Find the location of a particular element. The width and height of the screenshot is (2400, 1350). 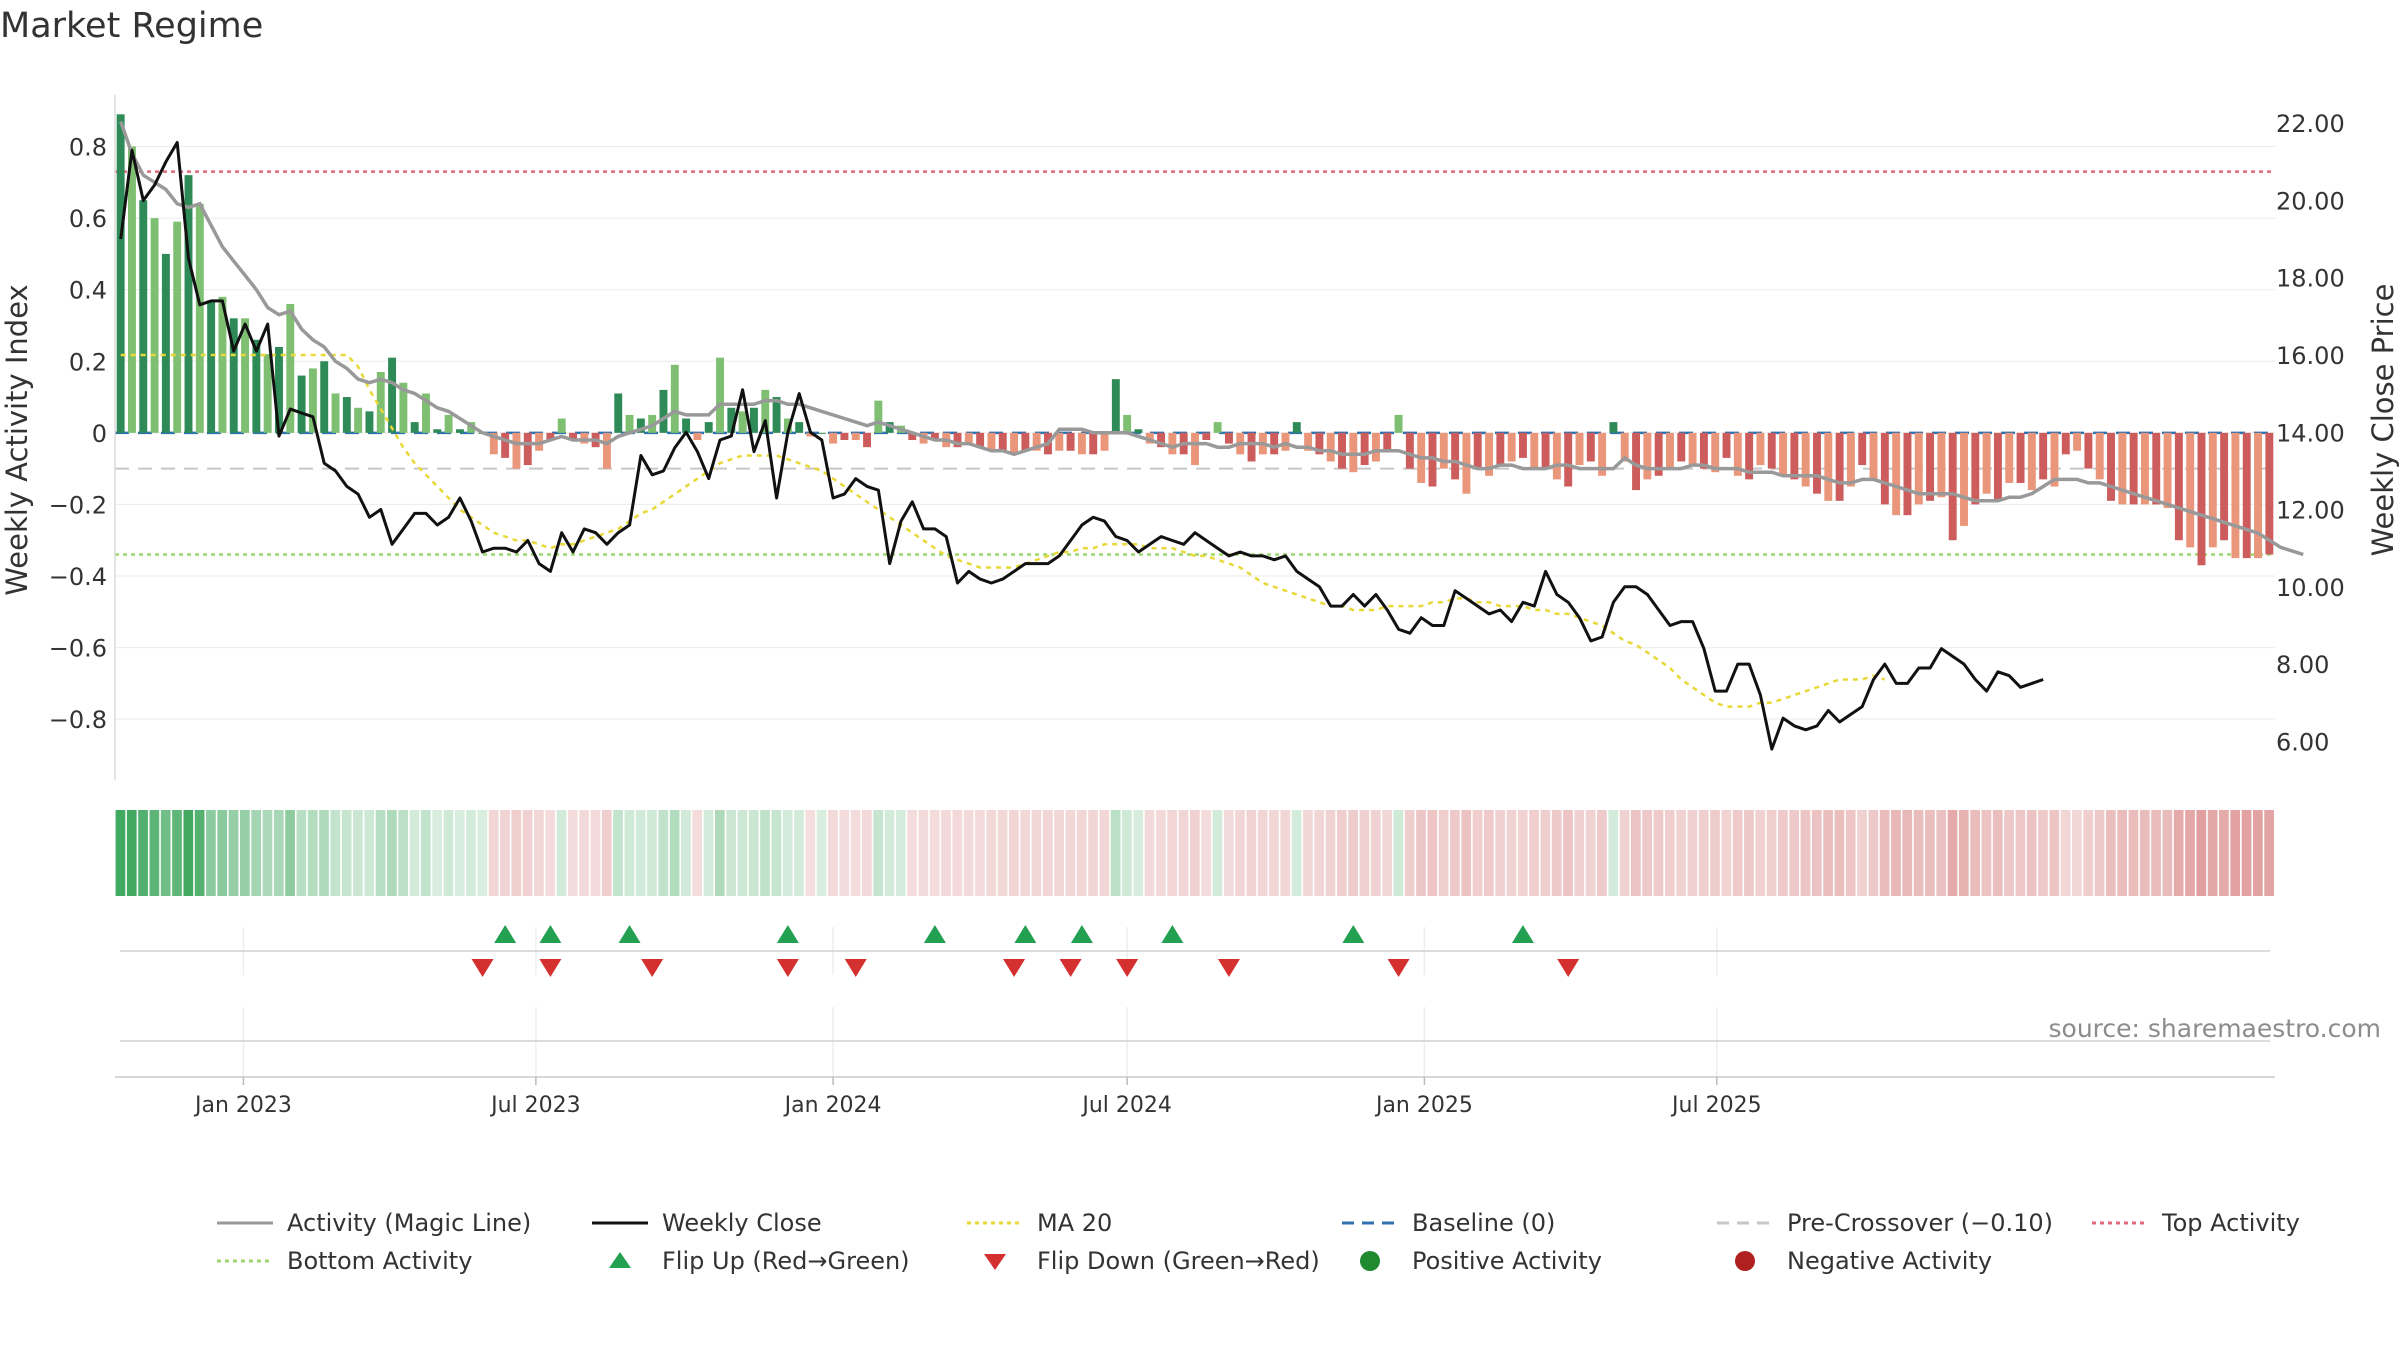

y-right-tick-label: 16.00 is located at coordinates (2310, 356).